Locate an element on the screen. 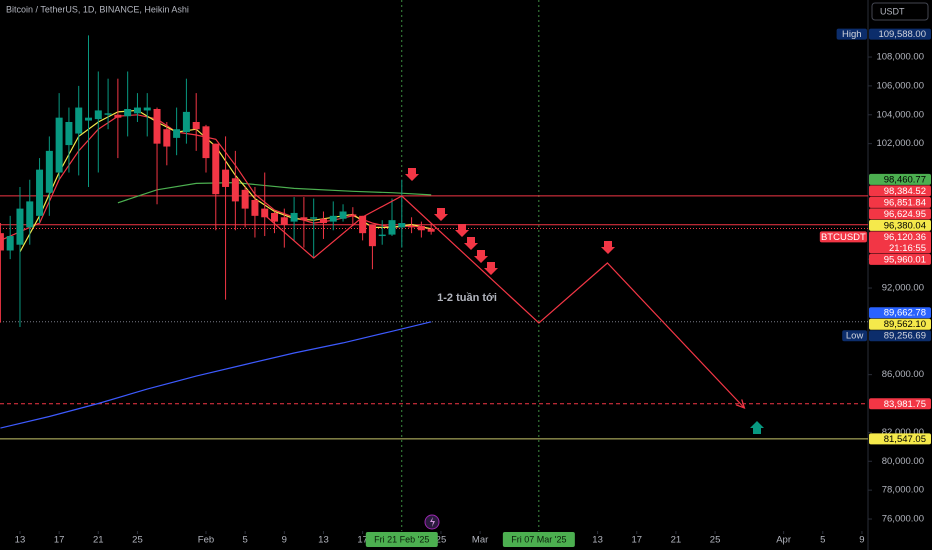 The height and width of the screenshot is (550, 932). price-label: 89,256.69 is located at coordinates (905, 336).